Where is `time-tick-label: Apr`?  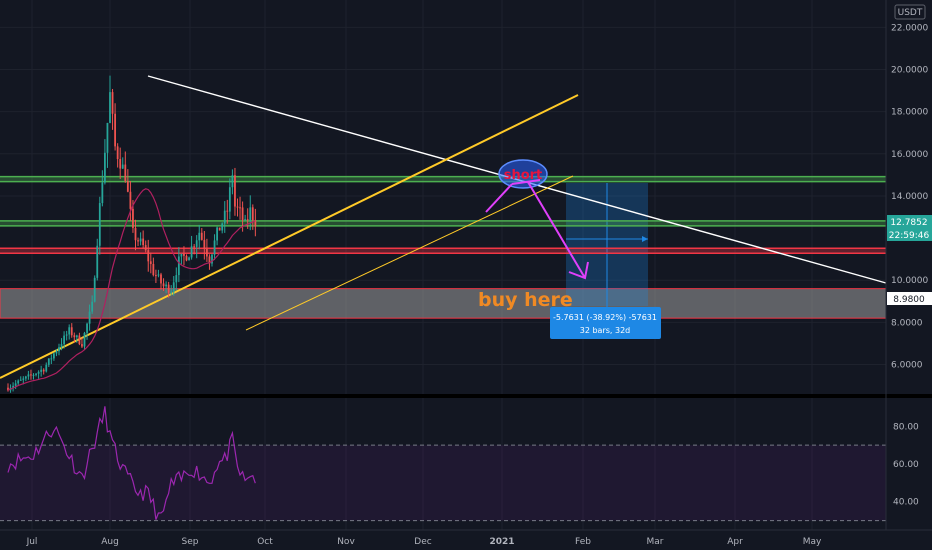
time-tick-label: Apr is located at coordinates (735, 542).